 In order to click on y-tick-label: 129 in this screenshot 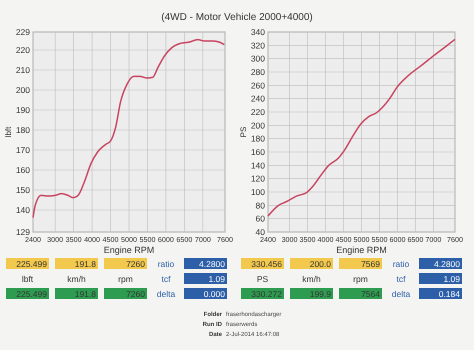, I will do `click(23, 232)`.